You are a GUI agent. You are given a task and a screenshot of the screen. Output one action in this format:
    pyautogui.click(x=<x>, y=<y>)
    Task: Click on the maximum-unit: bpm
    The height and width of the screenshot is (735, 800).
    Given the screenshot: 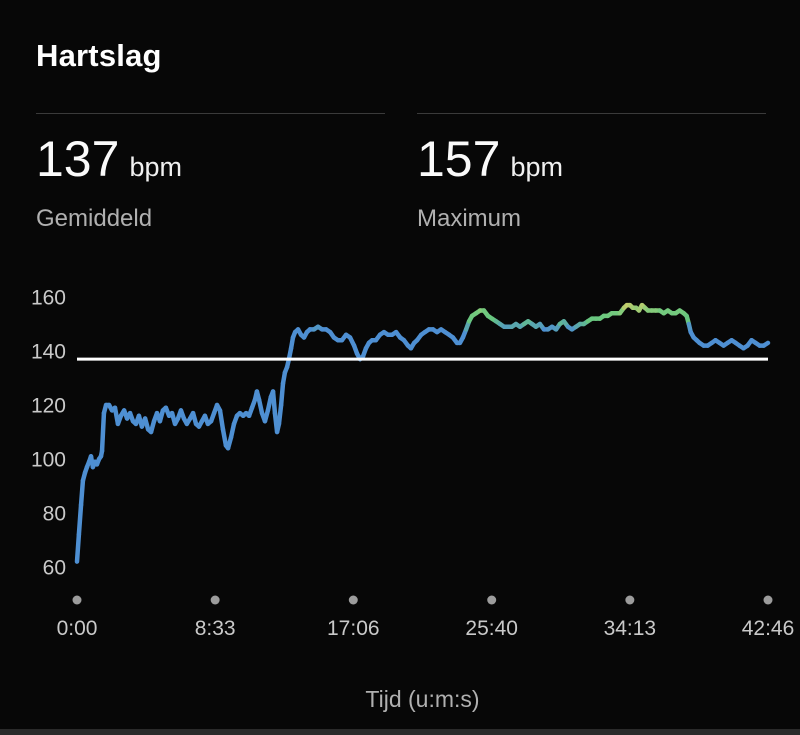 What is the action you would take?
    pyautogui.click(x=536, y=167)
    